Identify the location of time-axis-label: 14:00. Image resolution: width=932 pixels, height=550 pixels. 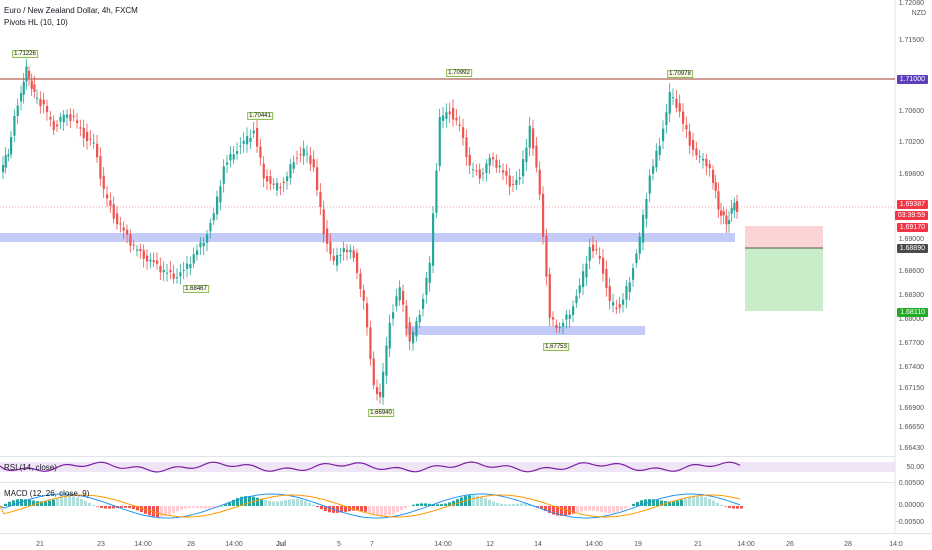
(594, 544).